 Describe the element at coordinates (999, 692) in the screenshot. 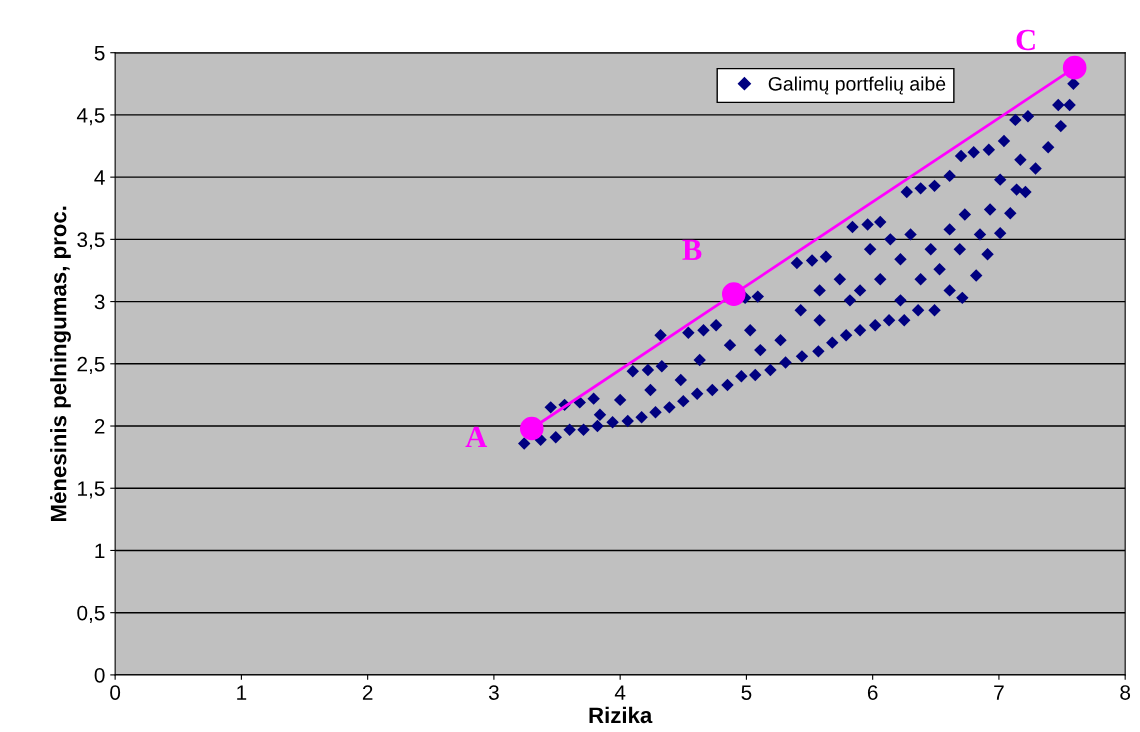

I see `x-tick-label: 7` at that location.